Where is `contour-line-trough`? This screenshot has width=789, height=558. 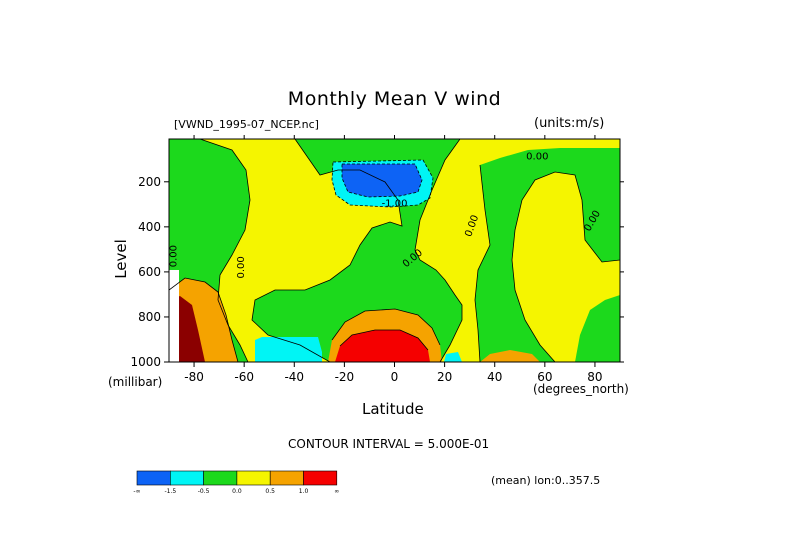 contour-line-trough is located at coordinates (382, 183).